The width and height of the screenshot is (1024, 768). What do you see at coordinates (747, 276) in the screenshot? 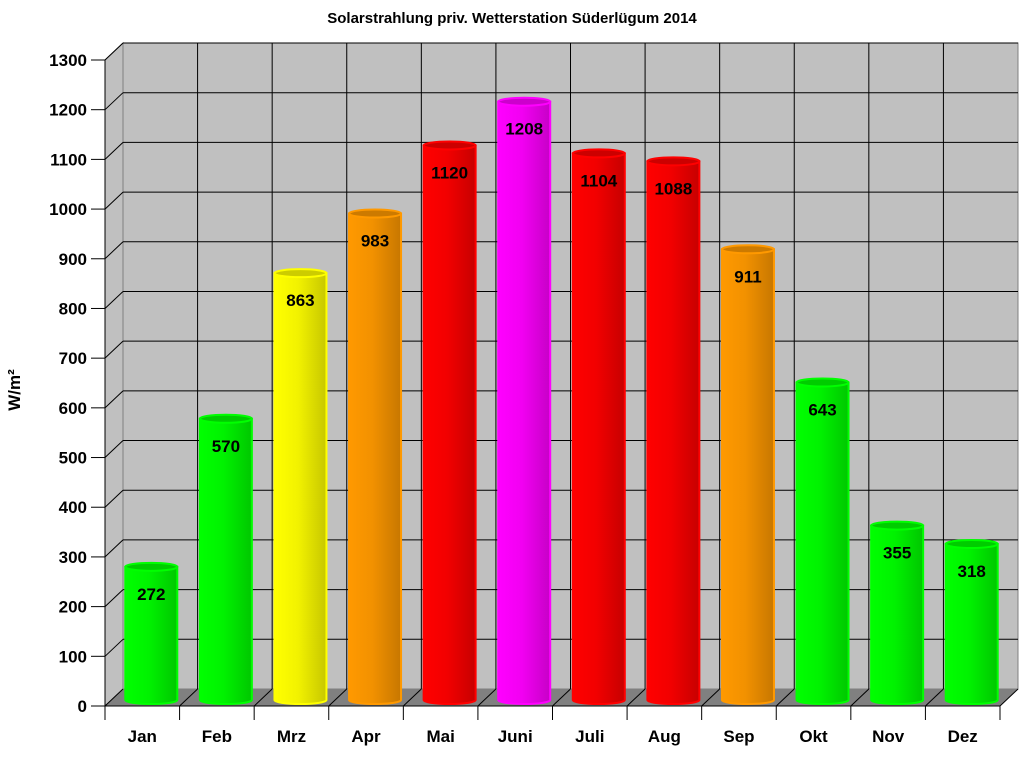
I see `bar-value-label: 911` at bounding box center [747, 276].